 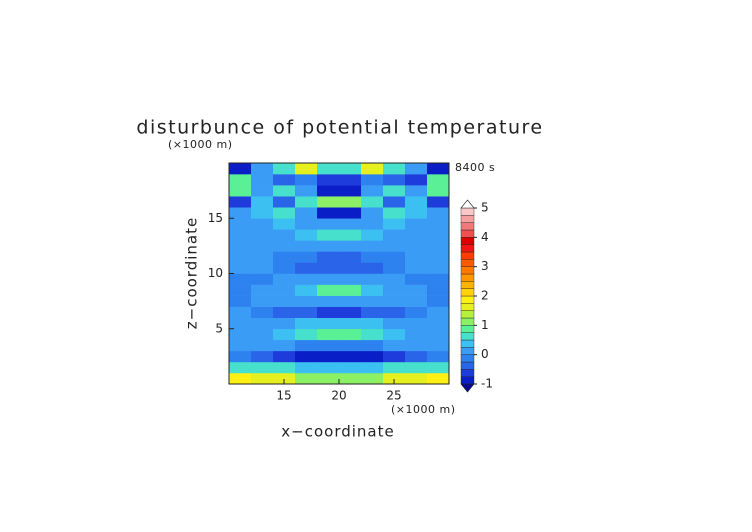 What do you see at coordinates (215, 273) in the screenshot?
I see `y-tick-label: 10` at bounding box center [215, 273].